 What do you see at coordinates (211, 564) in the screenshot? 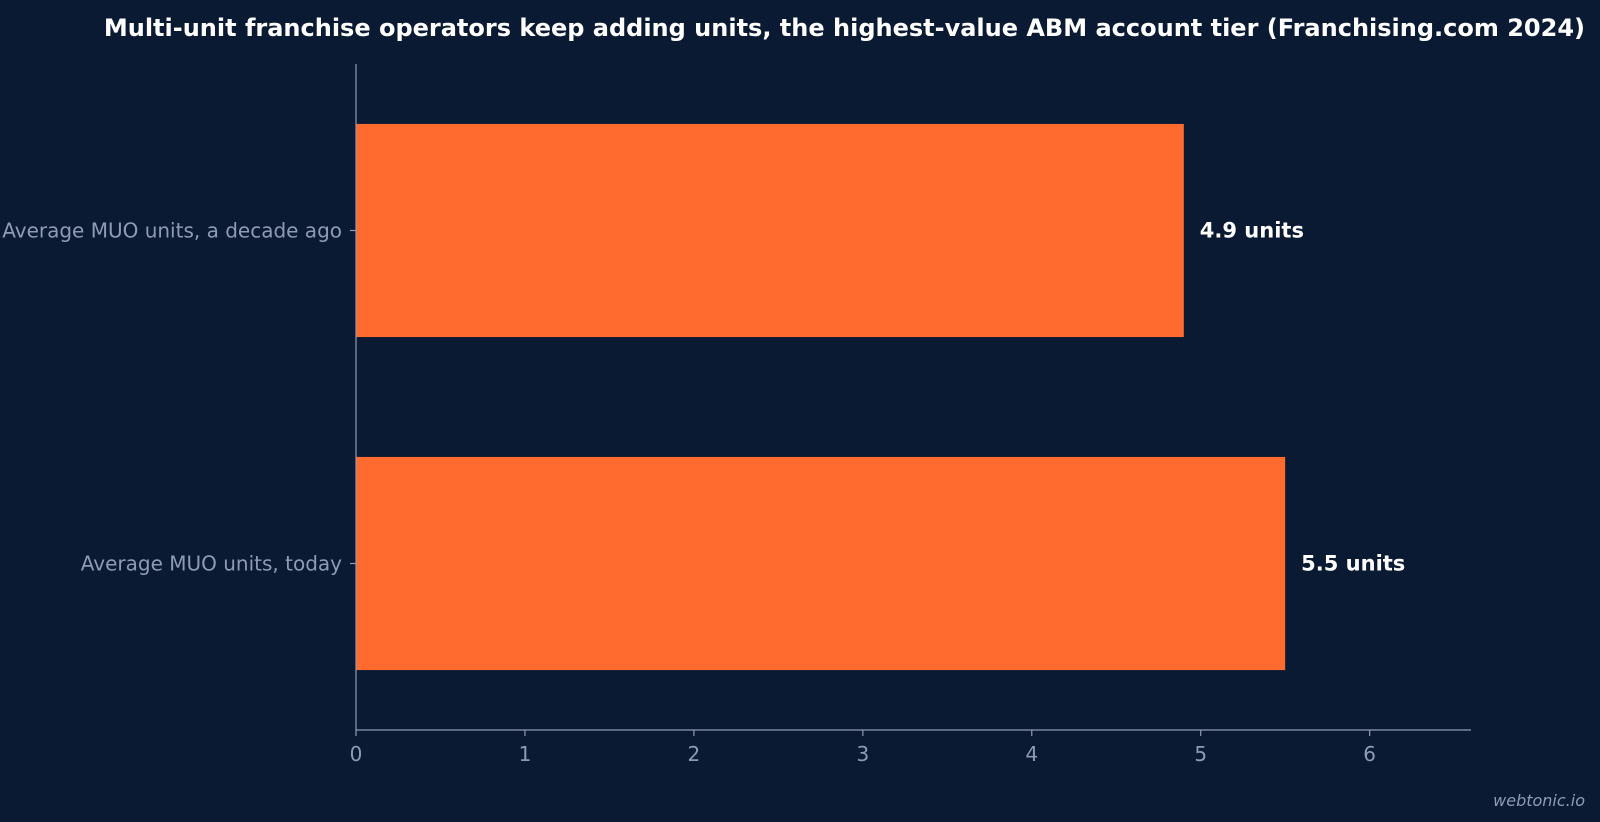
I see `category-label-2: Average MUO units, today` at bounding box center [211, 564].